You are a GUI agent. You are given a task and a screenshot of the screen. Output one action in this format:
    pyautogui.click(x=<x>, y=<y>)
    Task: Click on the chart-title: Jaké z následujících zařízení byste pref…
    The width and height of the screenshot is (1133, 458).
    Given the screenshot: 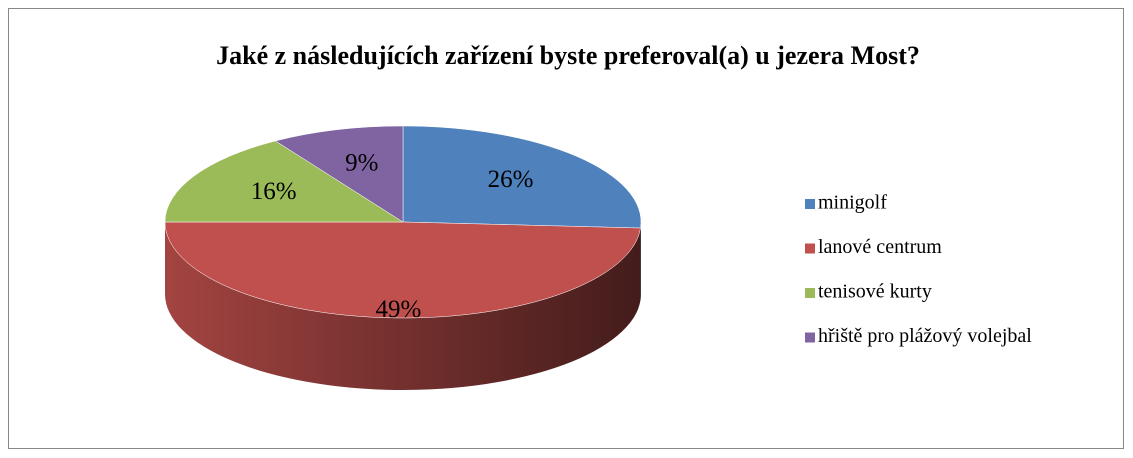 What is the action you would take?
    pyautogui.click(x=568, y=55)
    